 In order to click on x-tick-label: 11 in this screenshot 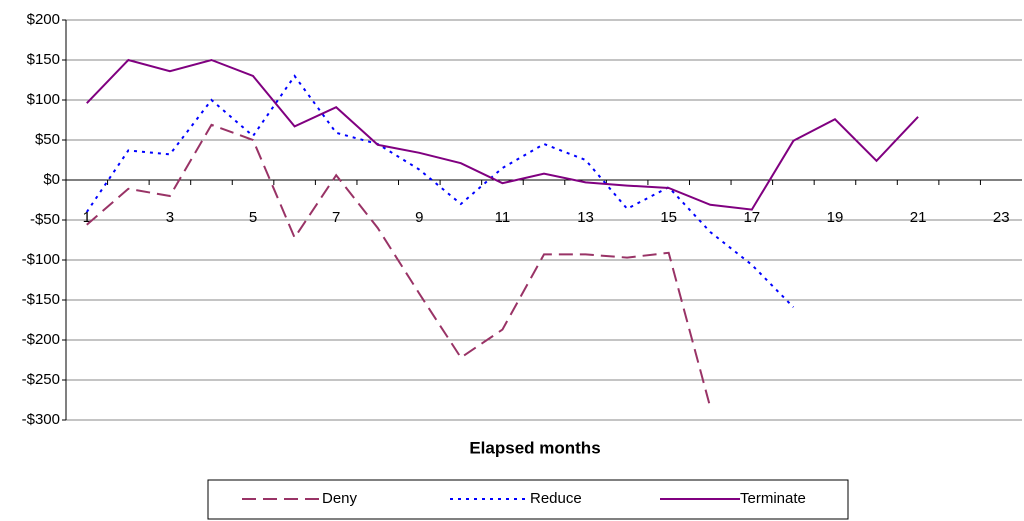, I will do `click(503, 217)`.